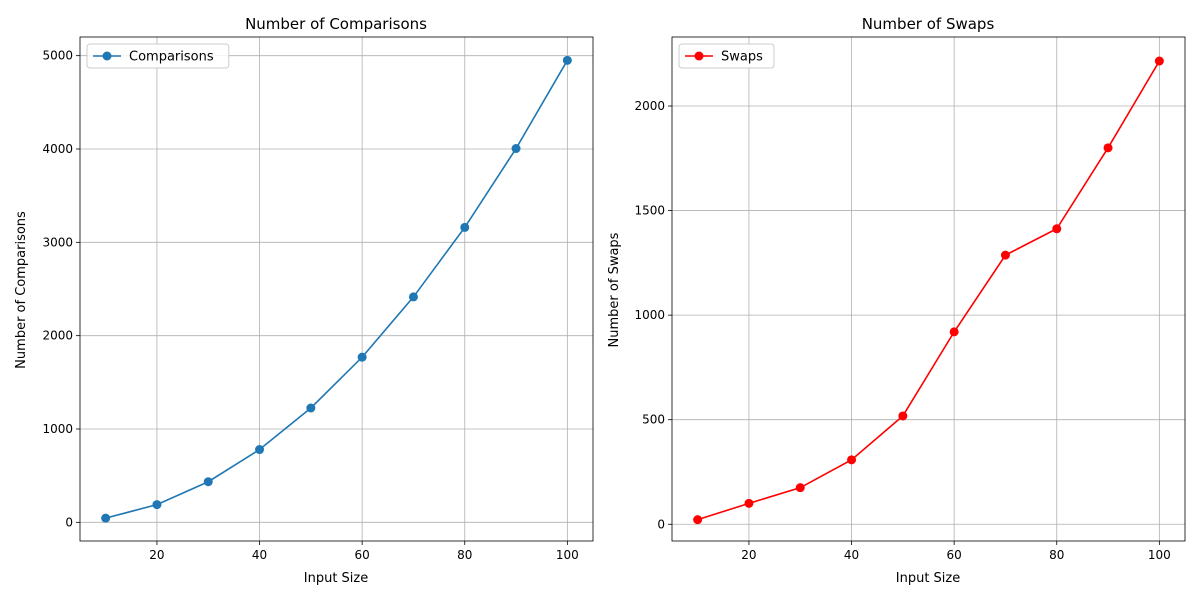 The width and height of the screenshot is (1200, 600). What do you see at coordinates (742, 57) in the screenshot?
I see `legend-label: Swaps` at bounding box center [742, 57].